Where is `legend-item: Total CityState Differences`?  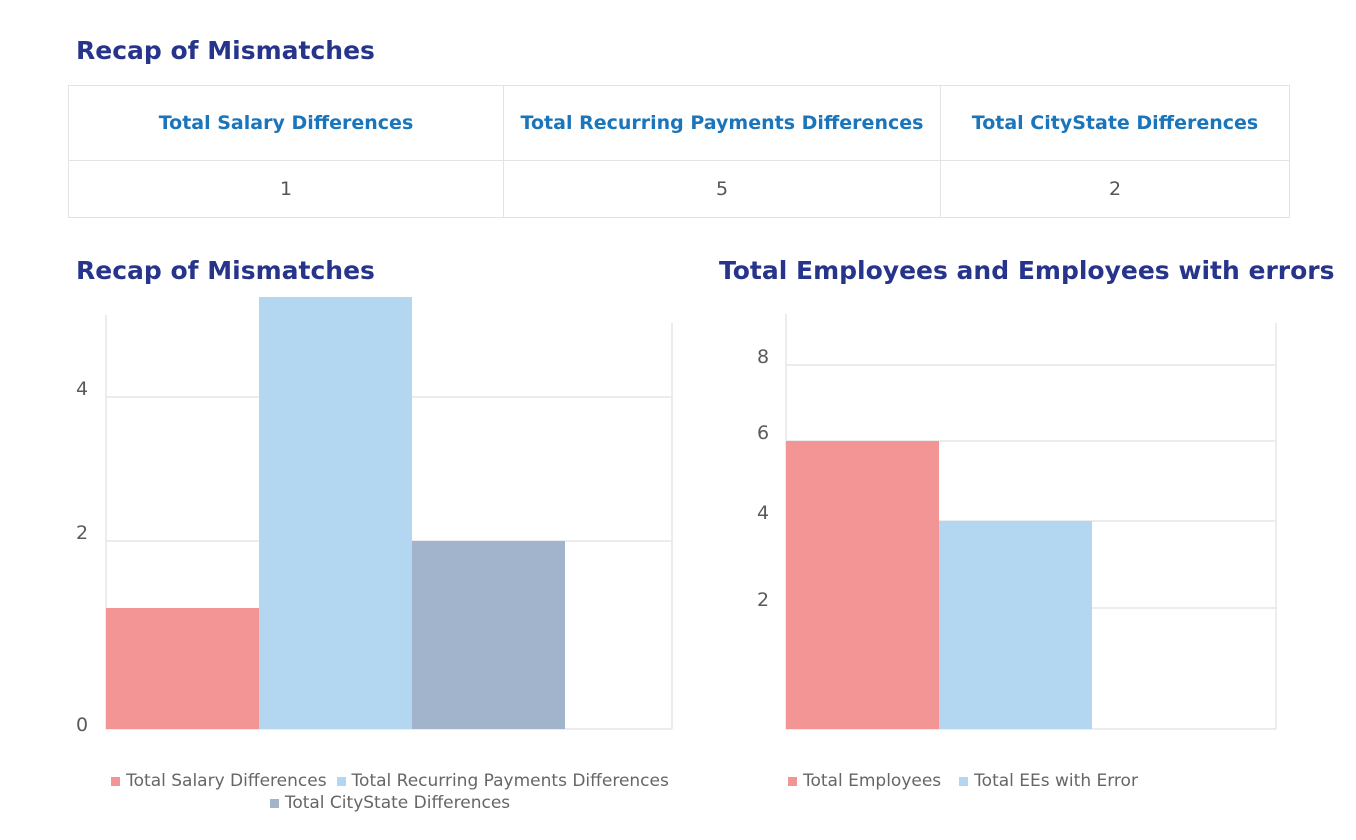
legend-item: Total CityState Differences is located at coordinates (390, 803).